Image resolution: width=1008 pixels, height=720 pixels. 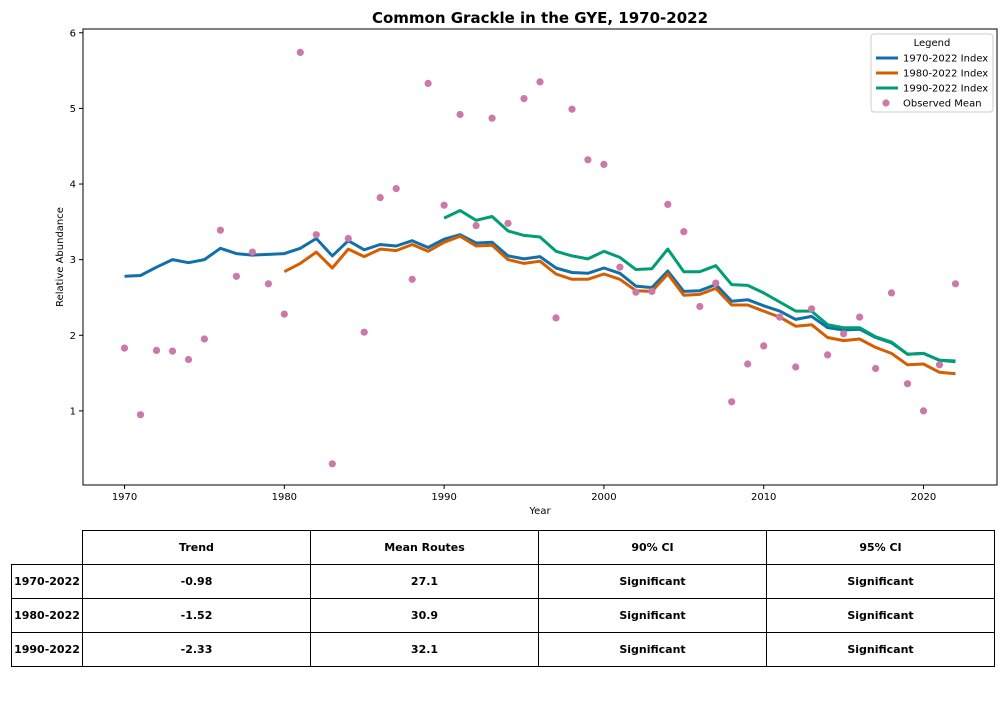 I want to click on header-ci95: 95% CI, so click(x=880, y=547).